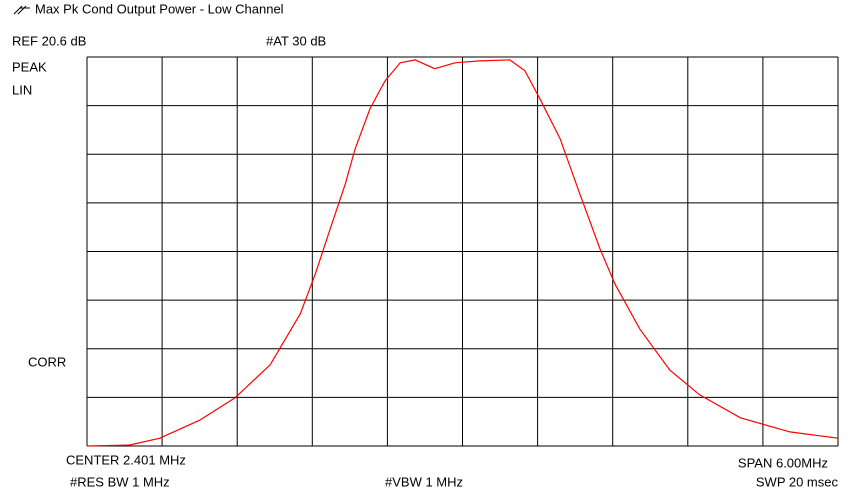 This screenshot has width=851, height=491. Describe the element at coordinates (120, 481) in the screenshot. I see `res-bw: #RES BW 1 MHz` at that location.